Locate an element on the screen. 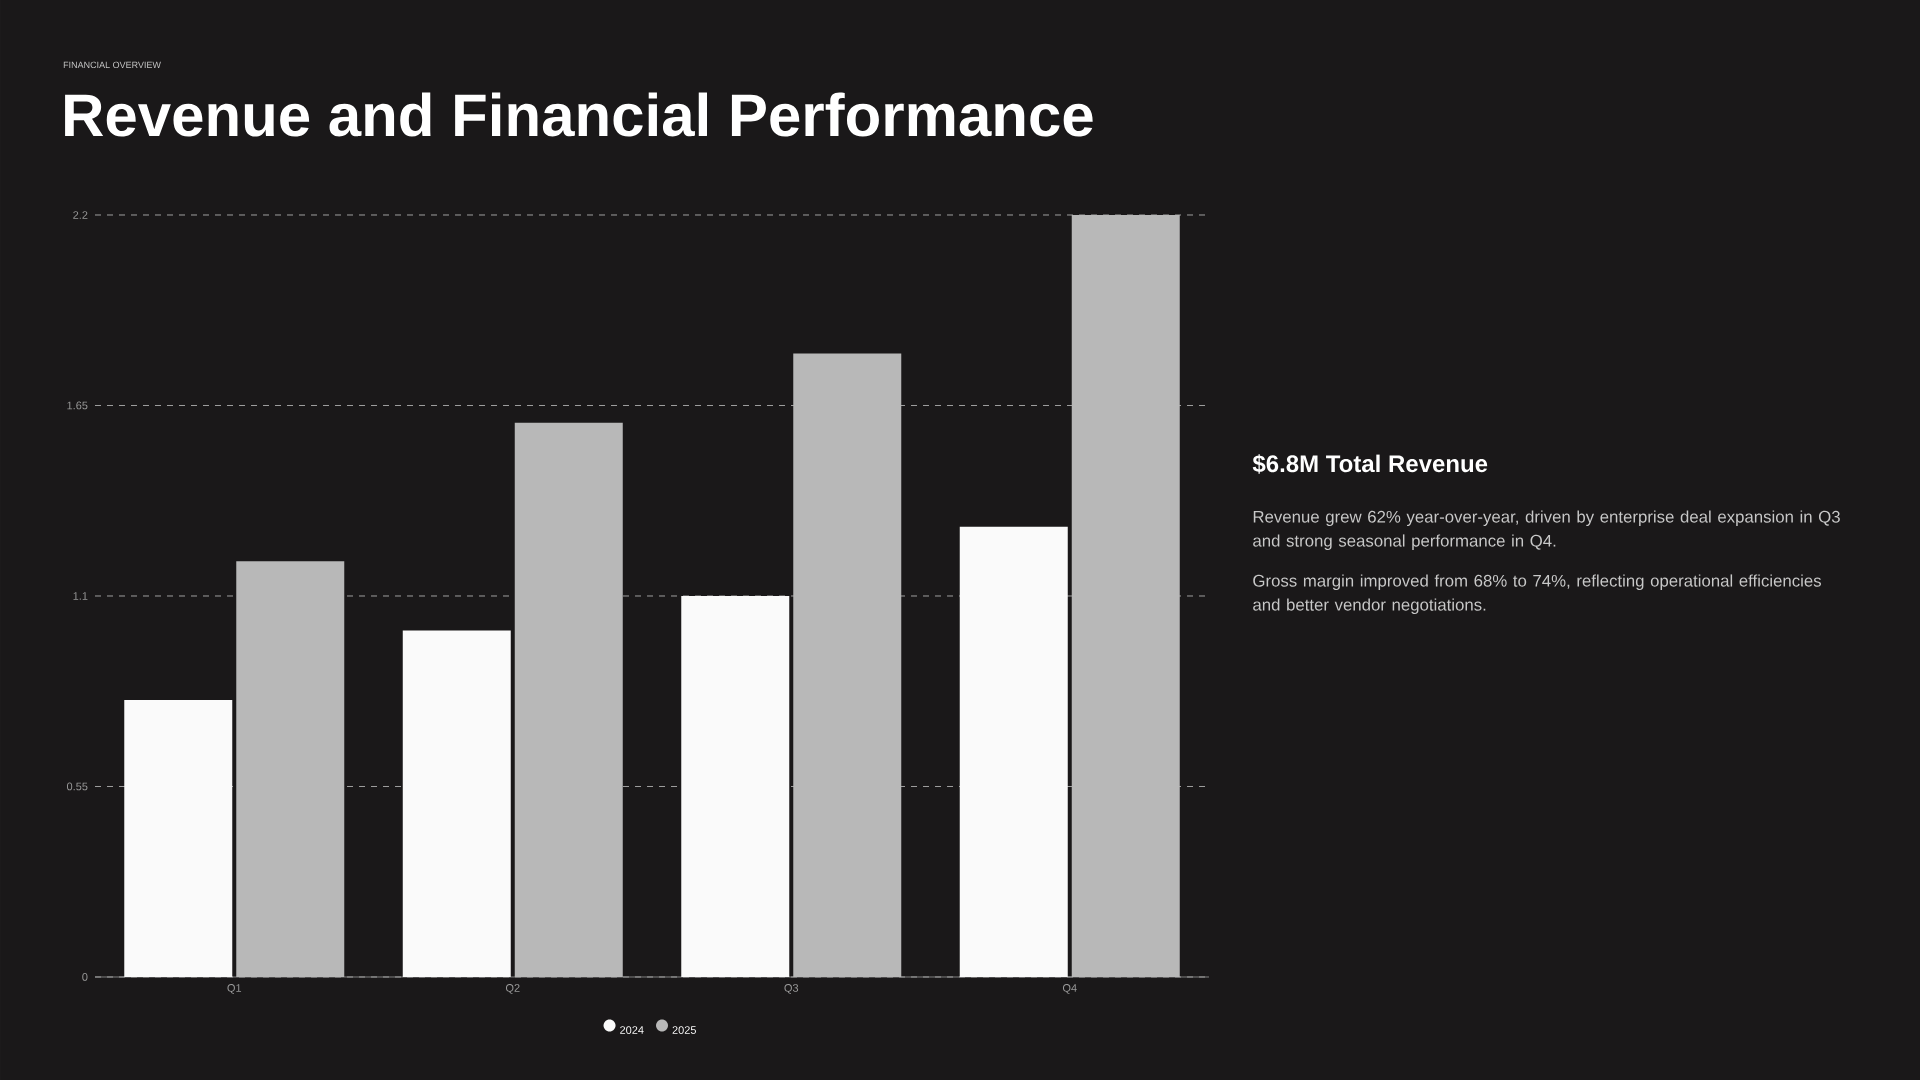 Image resolution: width=1920 pixels, height=1080 pixels. y-tick-label: 2.2 is located at coordinates (80, 215).